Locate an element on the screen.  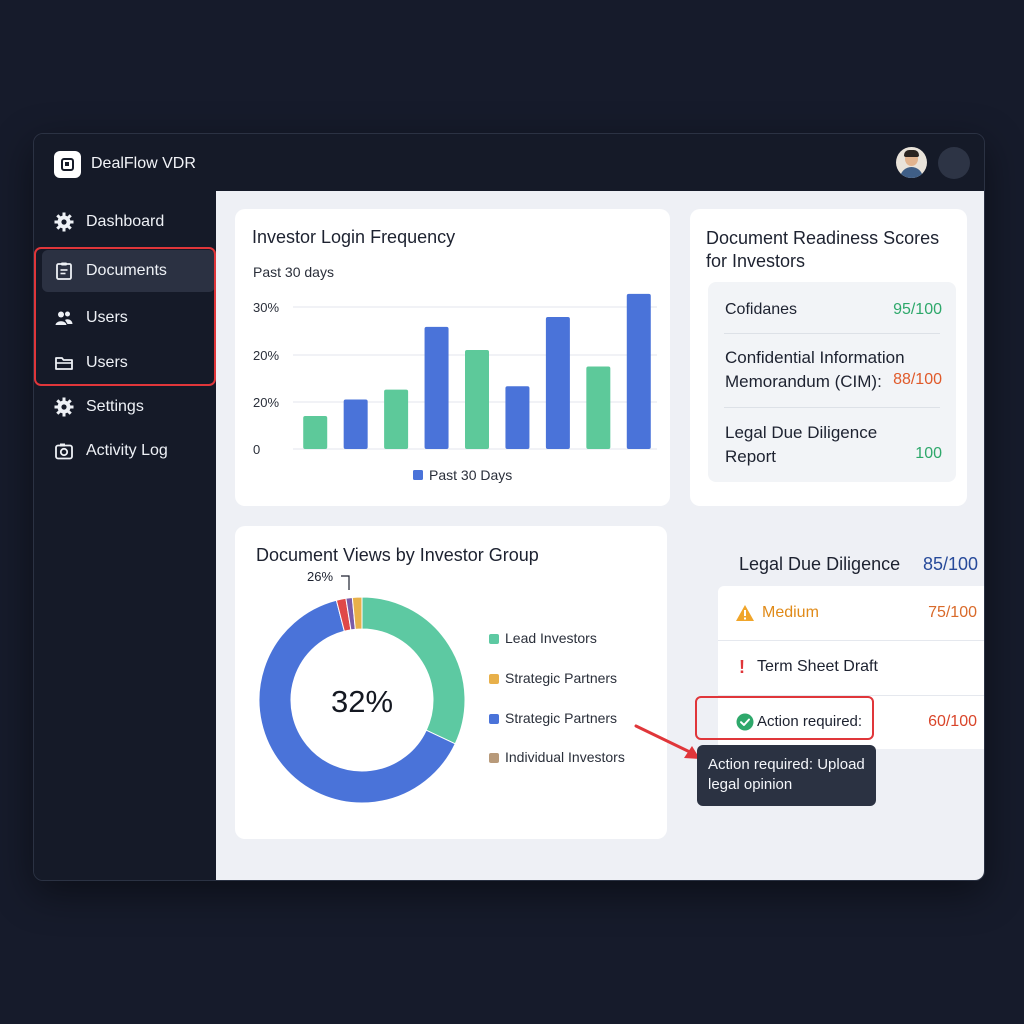
legal-section-title: Legal Due Diligence is located at coordinates (820, 564).